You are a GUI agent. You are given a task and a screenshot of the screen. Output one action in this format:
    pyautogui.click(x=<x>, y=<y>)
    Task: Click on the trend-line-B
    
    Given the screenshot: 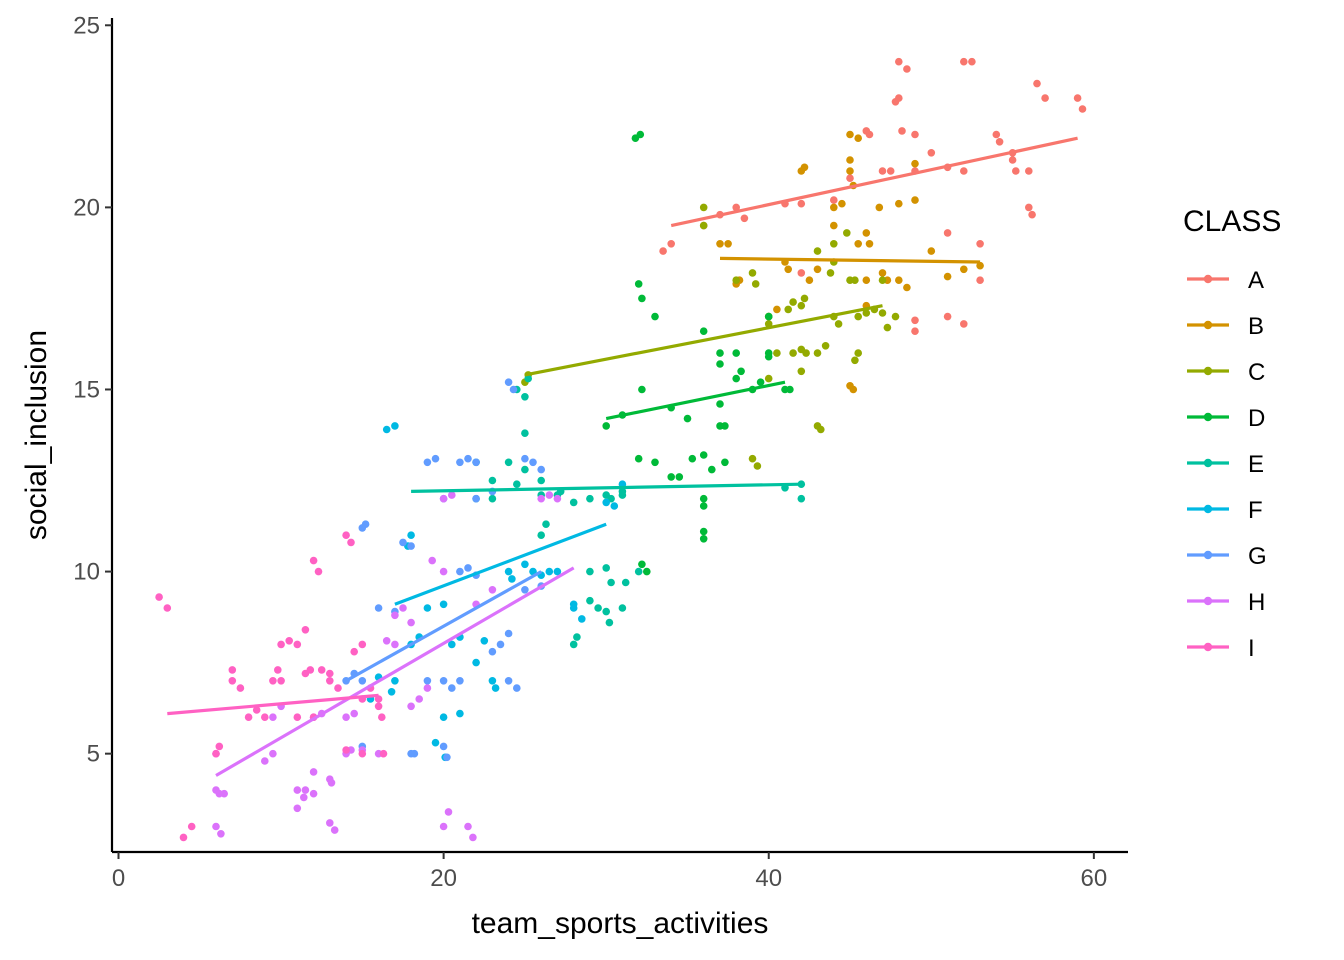 What is the action you would take?
    pyautogui.click(x=850, y=260)
    